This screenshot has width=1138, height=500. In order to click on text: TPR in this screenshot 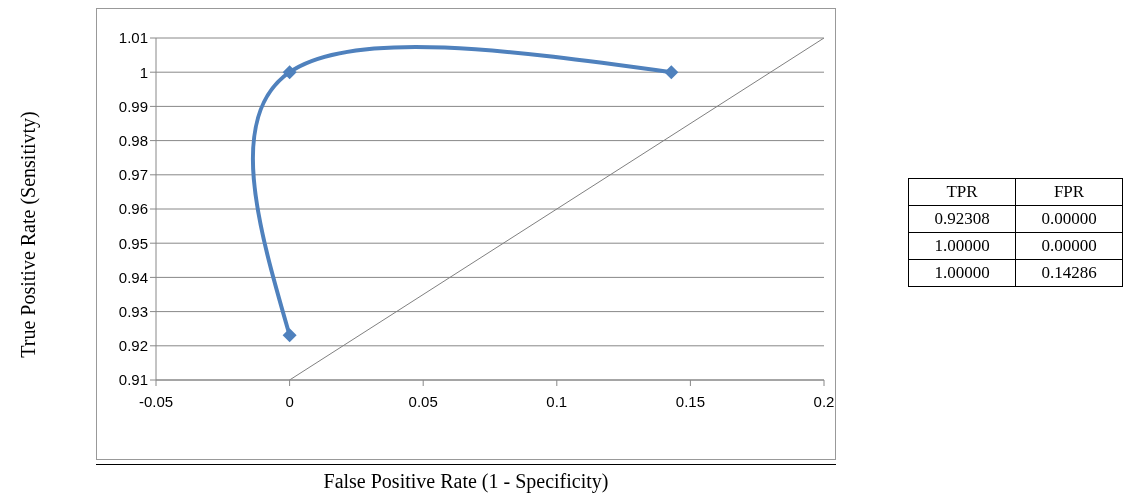, I will do `click(962, 192)`.